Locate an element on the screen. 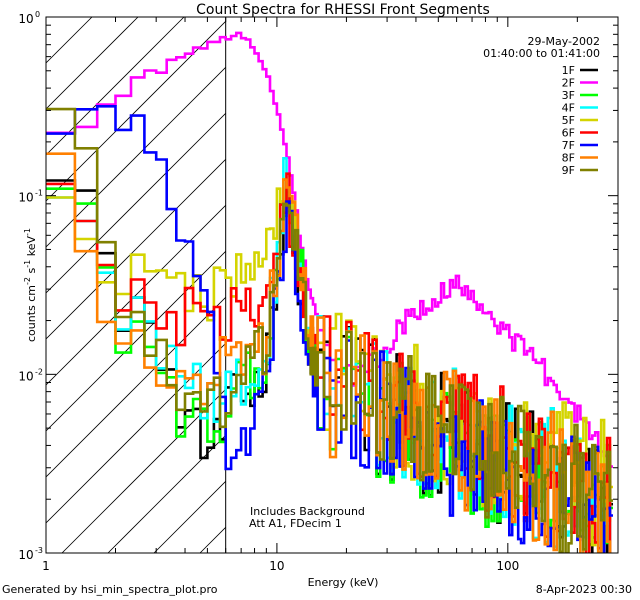 The height and width of the screenshot is (600, 640). y-axis-label-exp3: -1 is located at coordinates (27, 232).